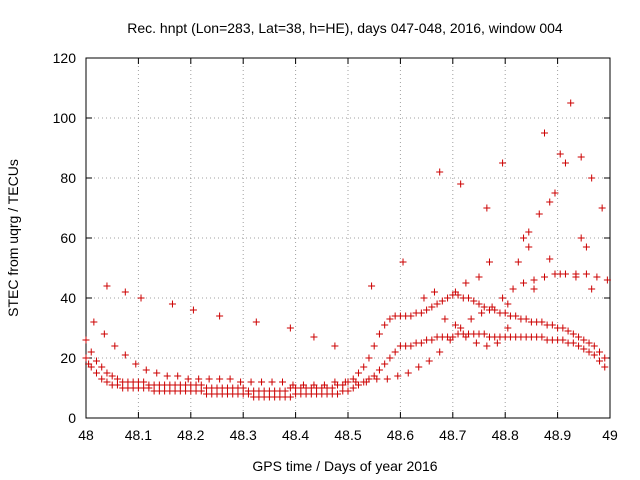 The image size is (640, 480). Describe the element at coordinates (190, 435) in the screenshot. I see `x-tick-label: 48.2` at that location.